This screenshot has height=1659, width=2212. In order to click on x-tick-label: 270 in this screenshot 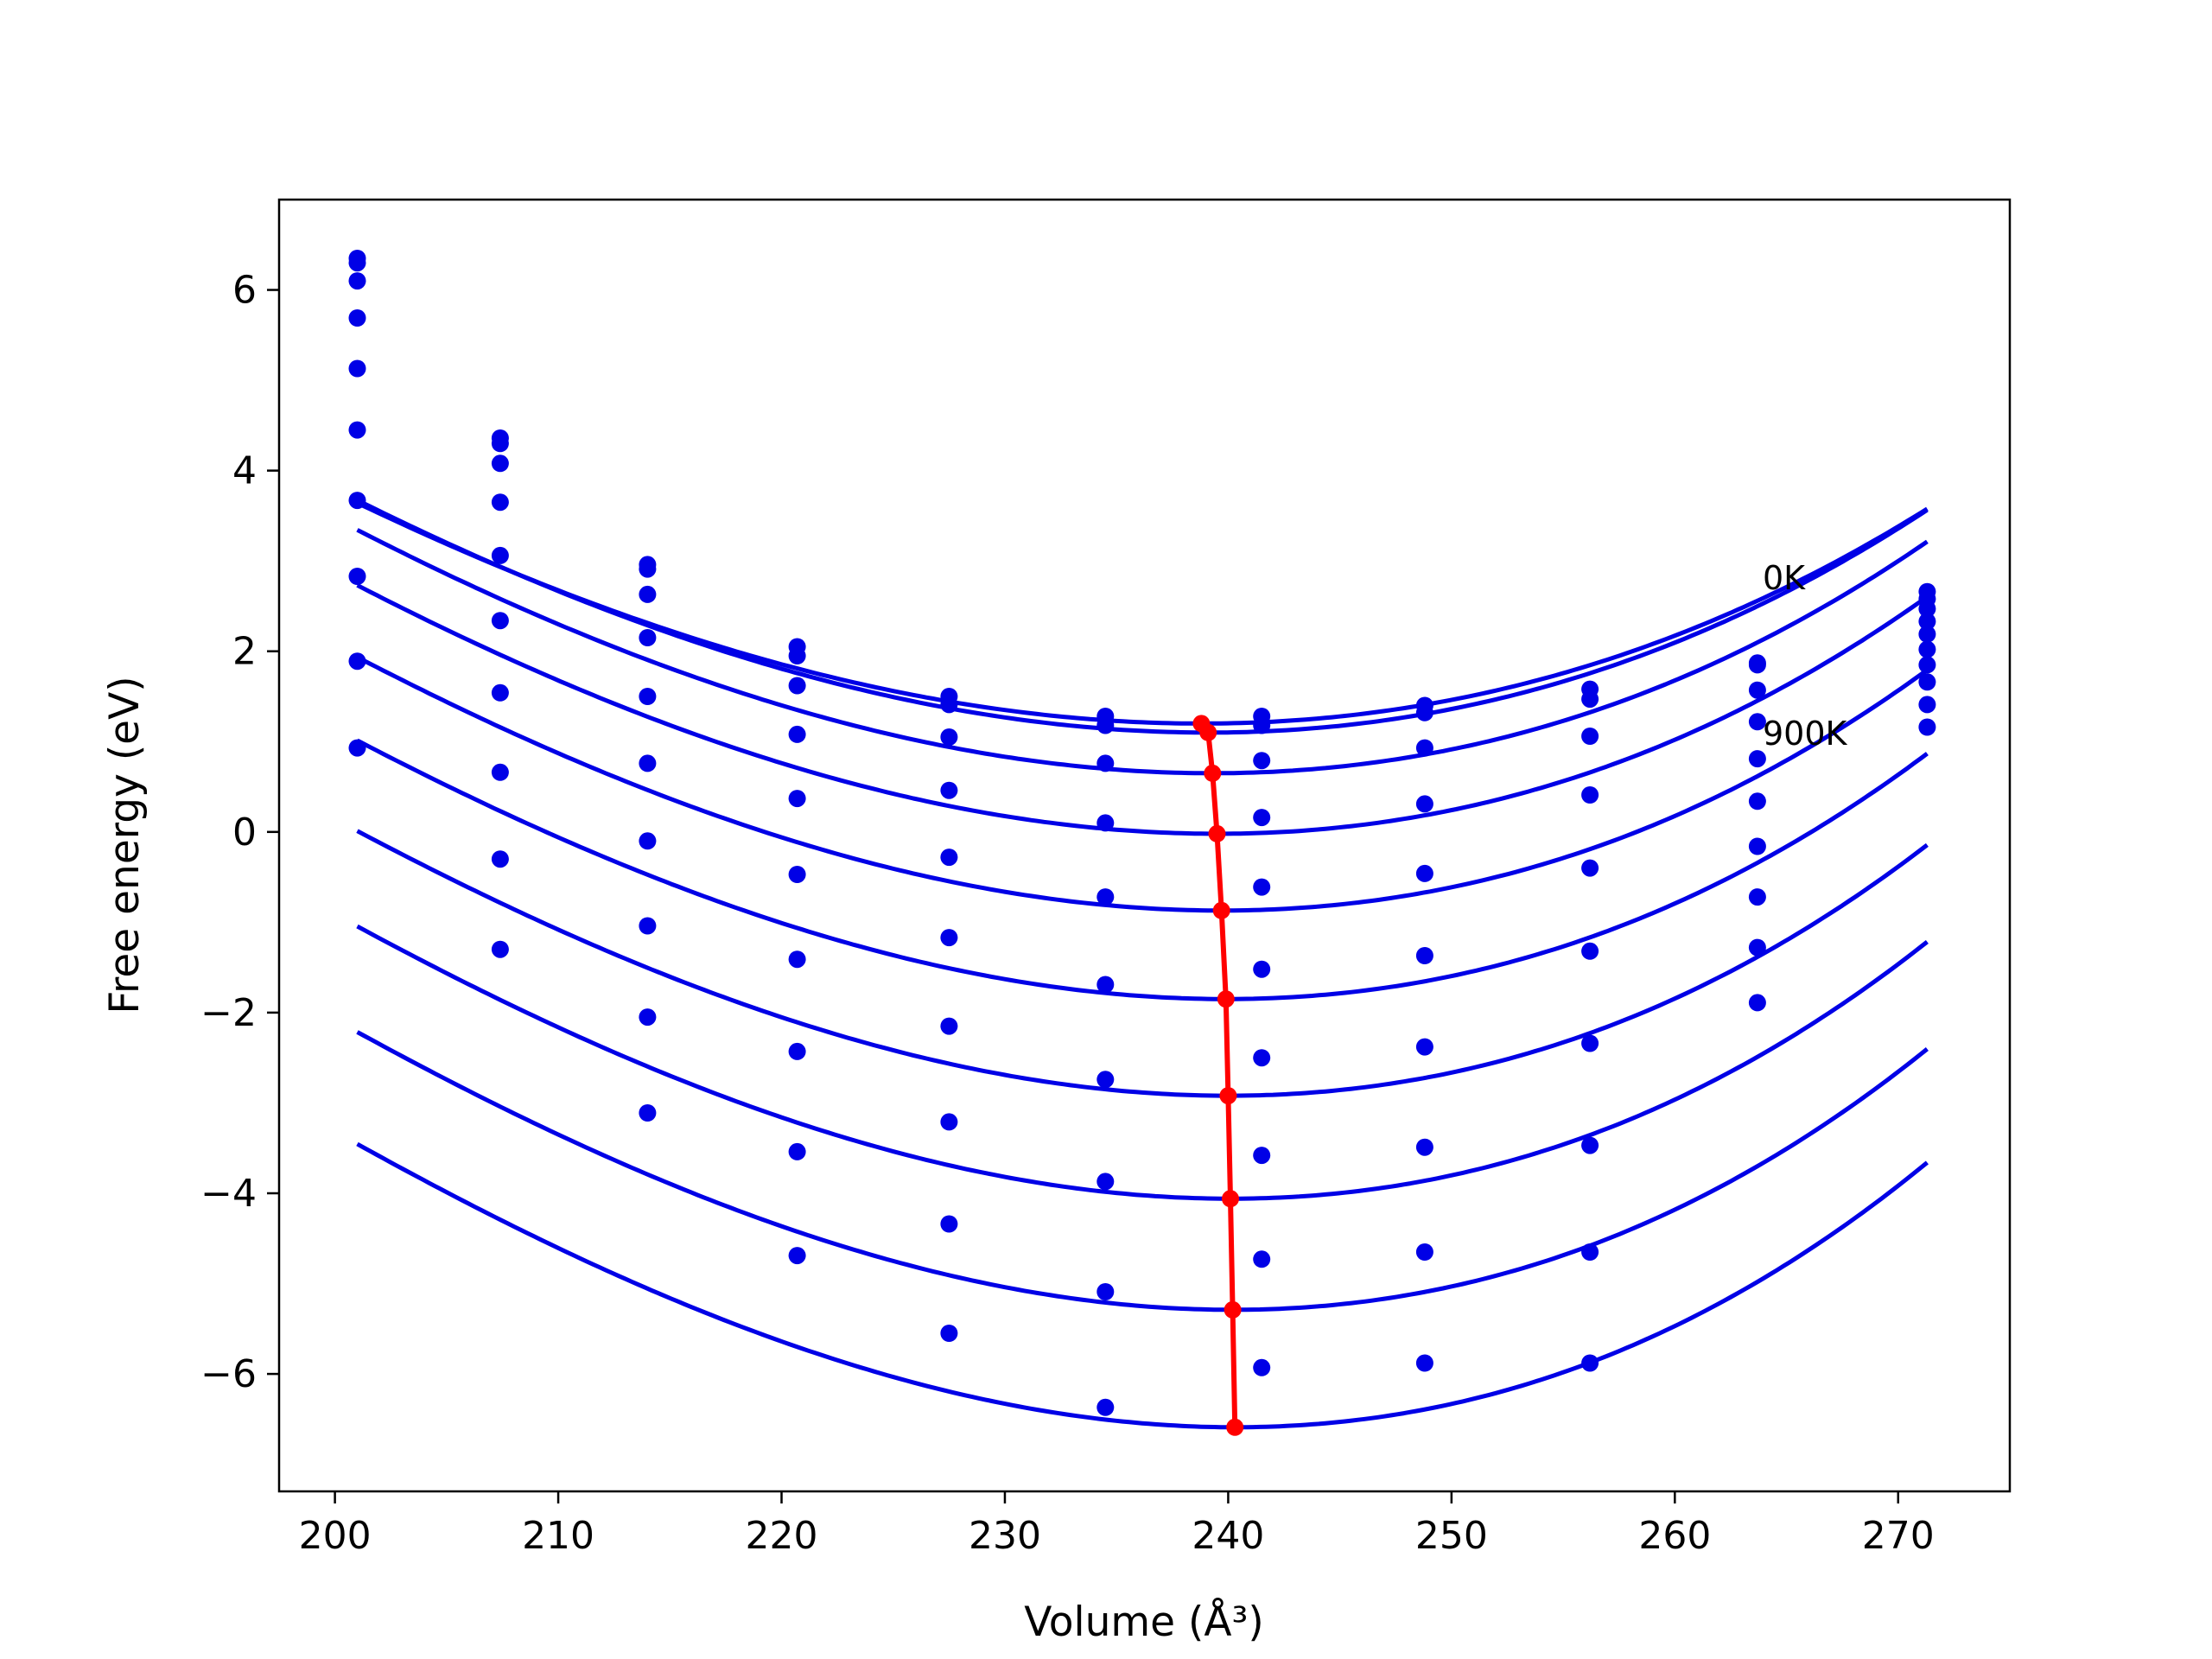, I will do `click(1898, 1536)`.